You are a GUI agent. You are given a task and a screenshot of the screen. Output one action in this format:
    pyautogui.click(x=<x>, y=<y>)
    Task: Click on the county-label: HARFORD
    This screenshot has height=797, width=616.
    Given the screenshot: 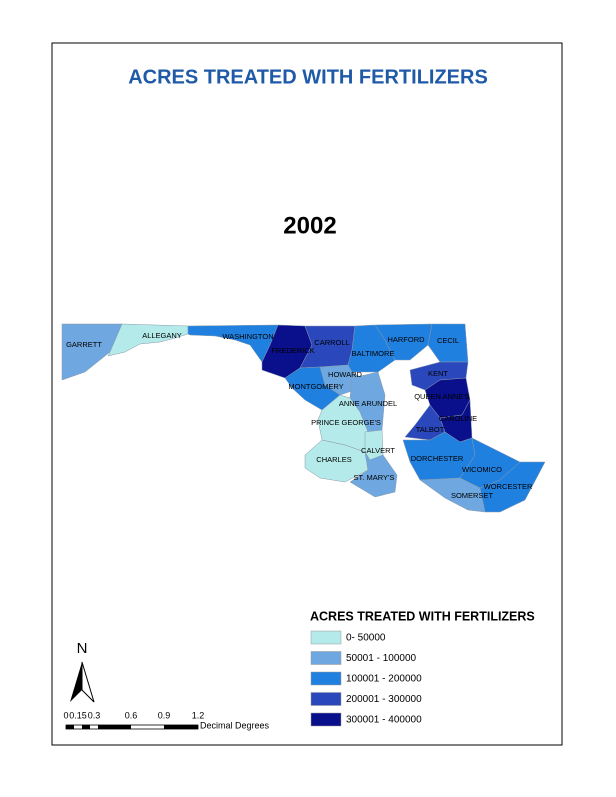 What is the action you would take?
    pyautogui.click(x=406, y=339)
    